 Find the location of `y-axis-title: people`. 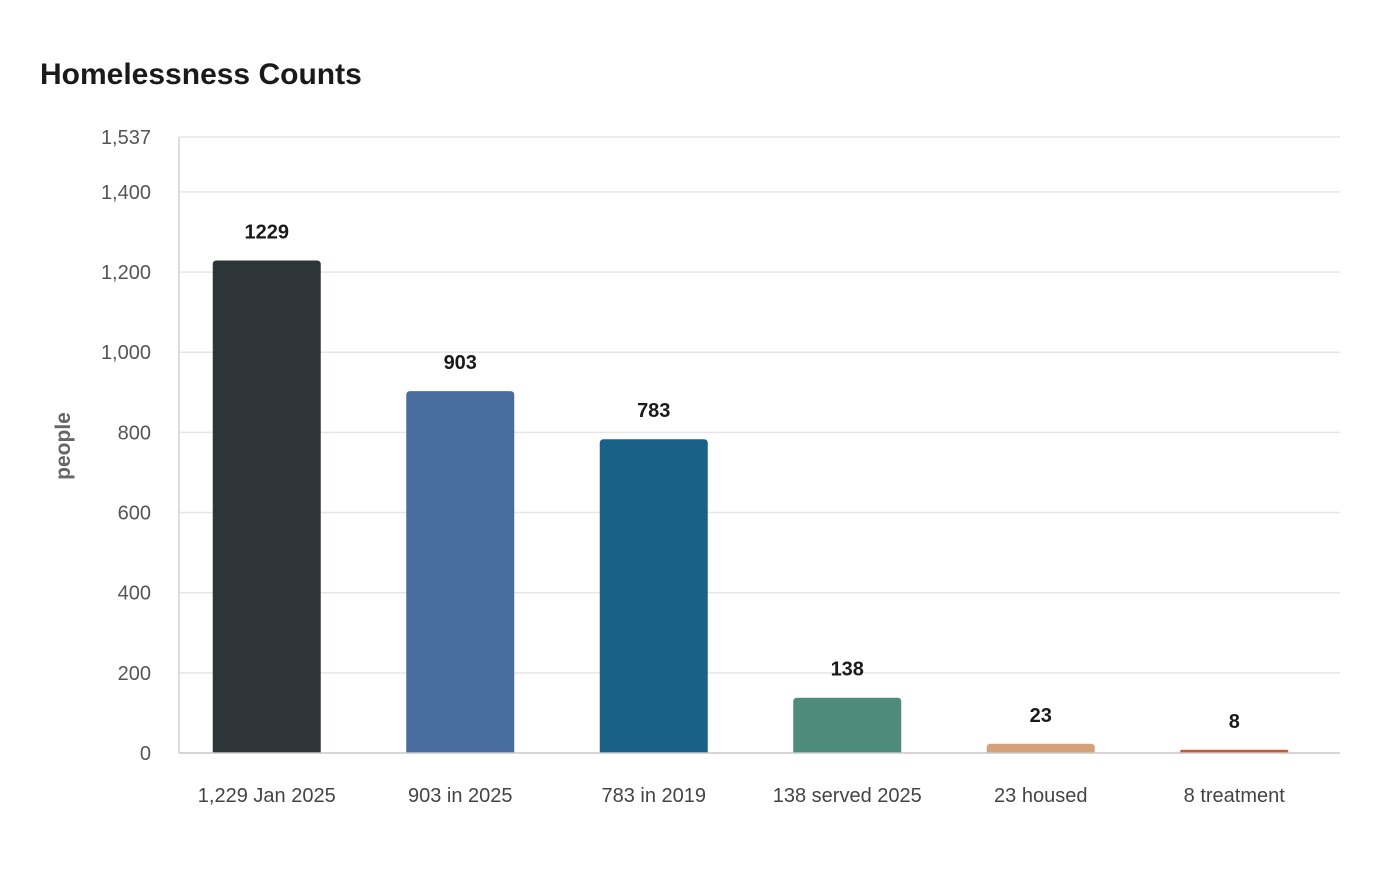

y-axis-title: people is located at coordinates (63, 446).